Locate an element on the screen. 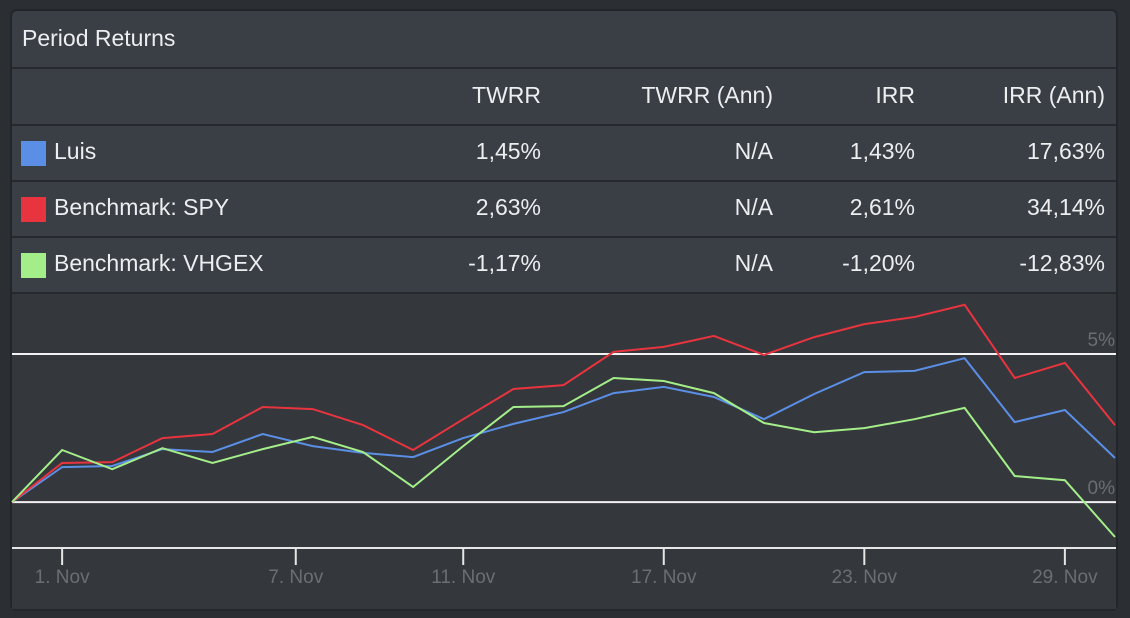 The width and height of the screenshot is (1130, 618). column-header: IRR is located at coordinates (895, 95).